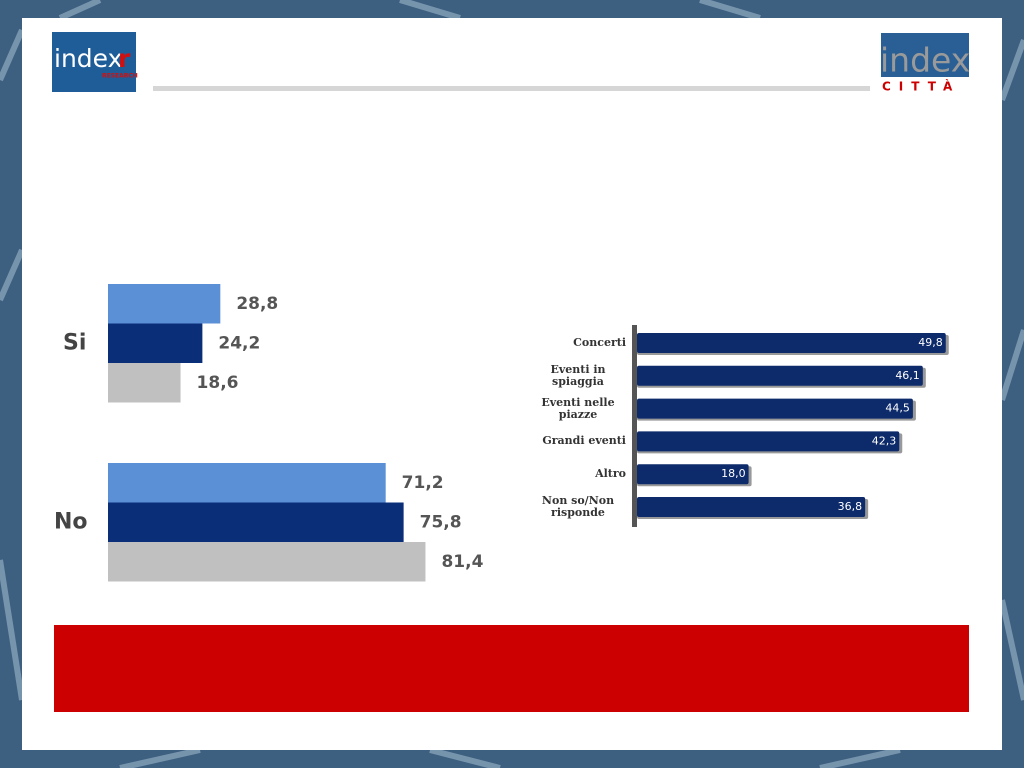  Describe the element at coordinates (124, 58) in the screenshot. I see `logo-left-mark: r` at that location.